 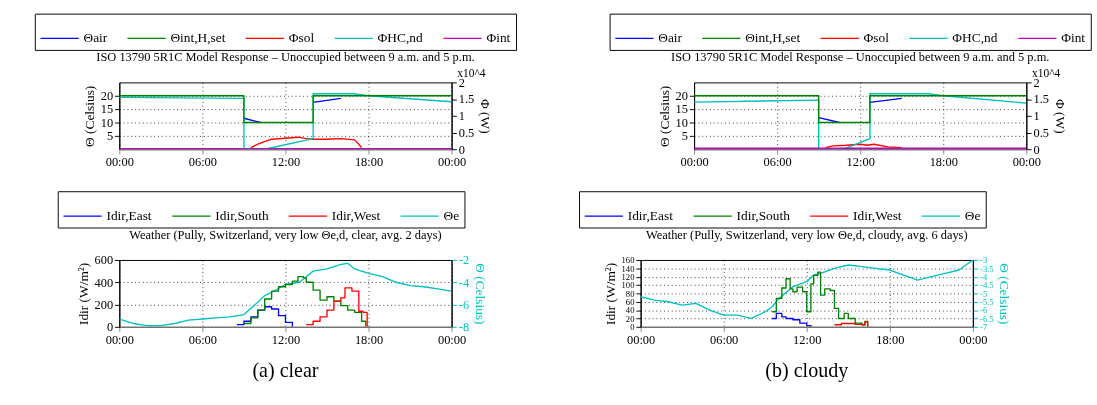 What do you see at coordinates (104, 260) in the screenshot?
I see `y-tick-label: 600` at bounding box center [104, 260].